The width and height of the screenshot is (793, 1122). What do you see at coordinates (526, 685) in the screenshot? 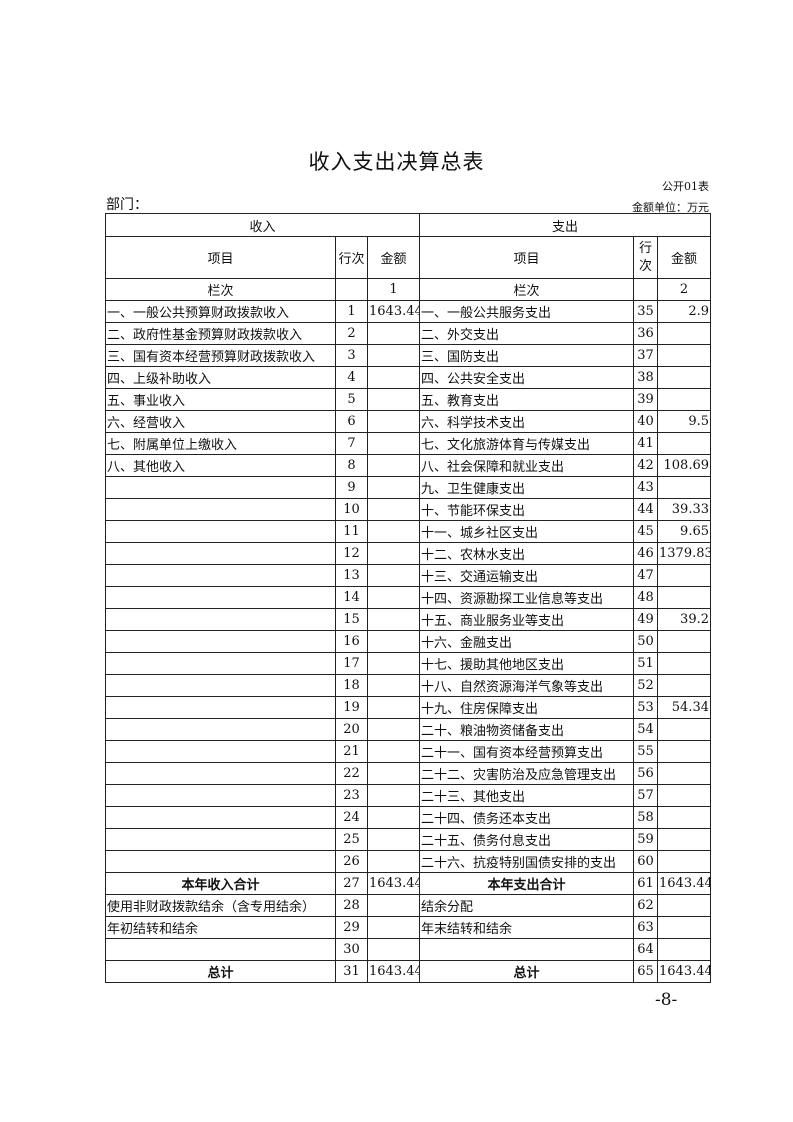
I see `expense-item: 十八、自然资源海洋气象等支出` at bounding box center [526, 685].